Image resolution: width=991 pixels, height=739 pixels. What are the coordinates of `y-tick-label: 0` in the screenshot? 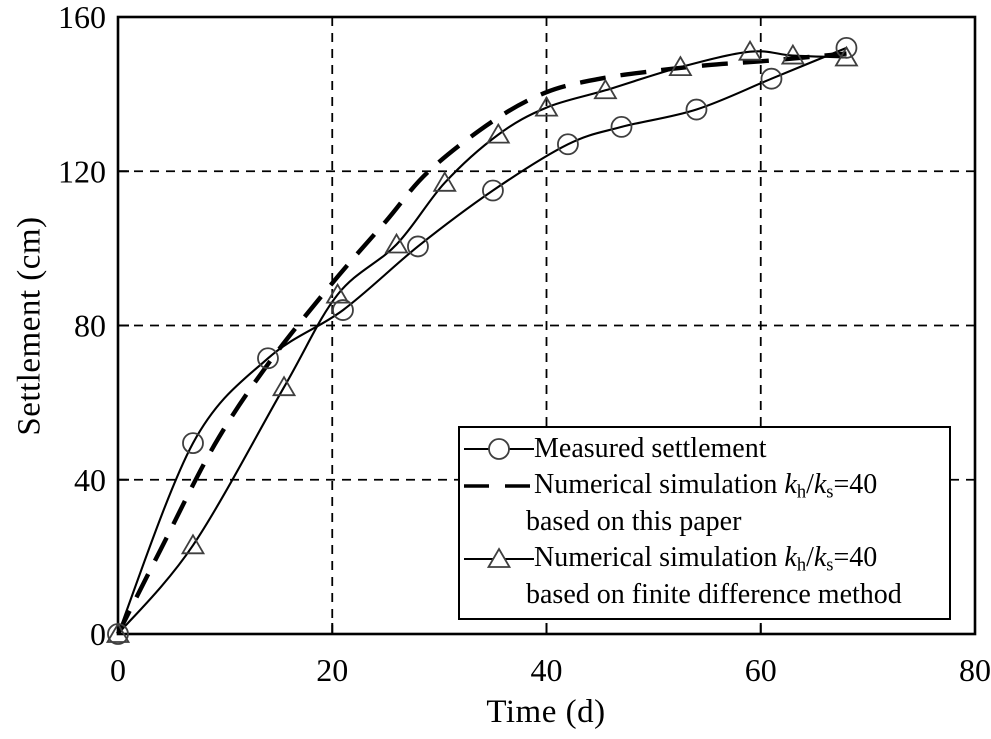 It's located at (98, 634).